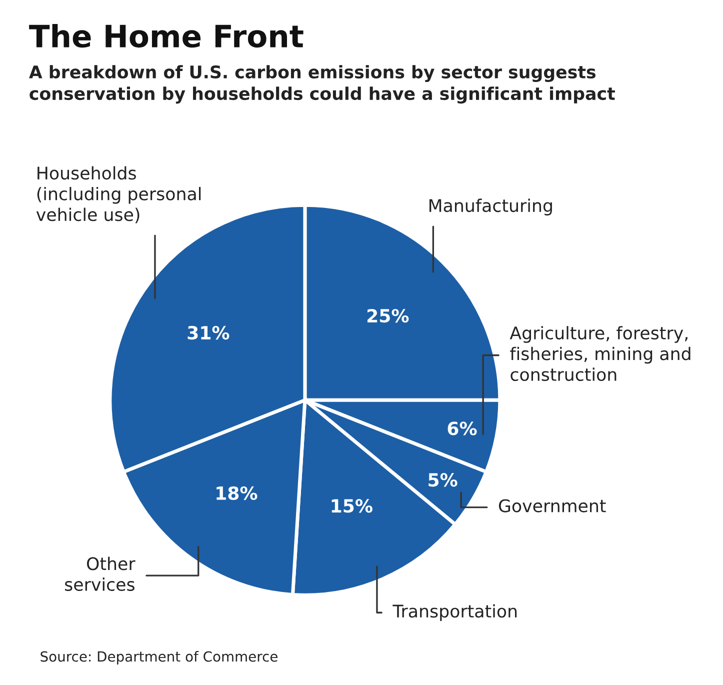 Image resolution: width=723 pixels, height=685 pixels. What do you see at coordinates (352, 506) in the screenshot?
I see `data-label: 15%` at bounding box center [352, 506].